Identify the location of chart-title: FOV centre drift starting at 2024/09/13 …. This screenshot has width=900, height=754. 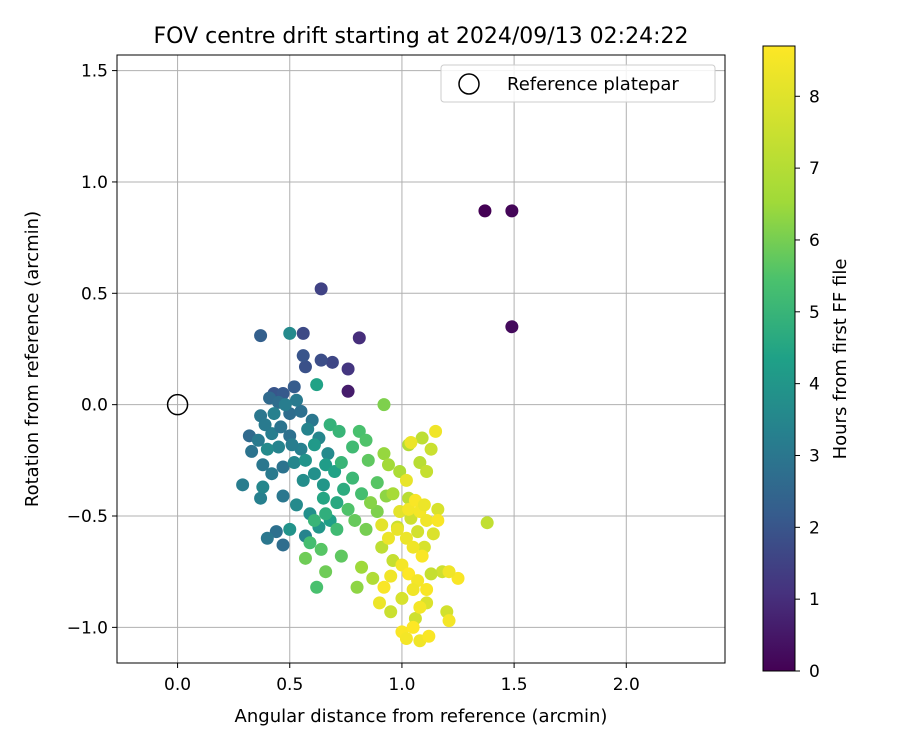
(421, 36).